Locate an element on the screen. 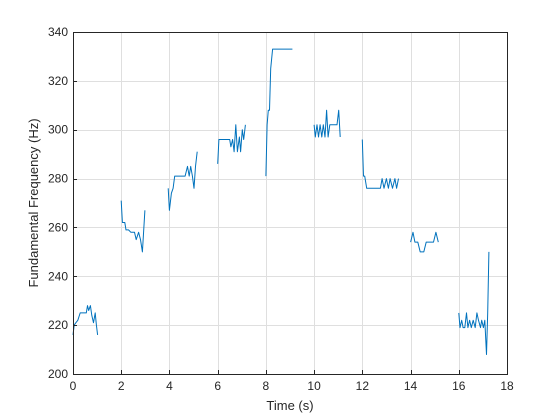  y-tick-label: 320 is located at coordinates (58, 81).